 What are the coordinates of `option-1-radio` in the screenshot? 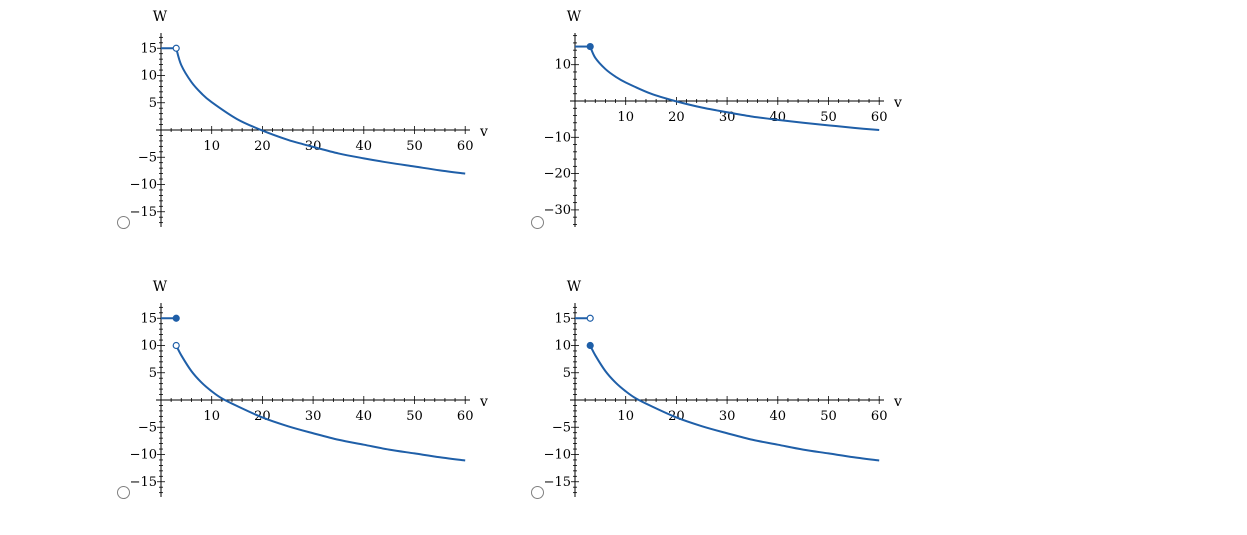 It's located at (123, 222).